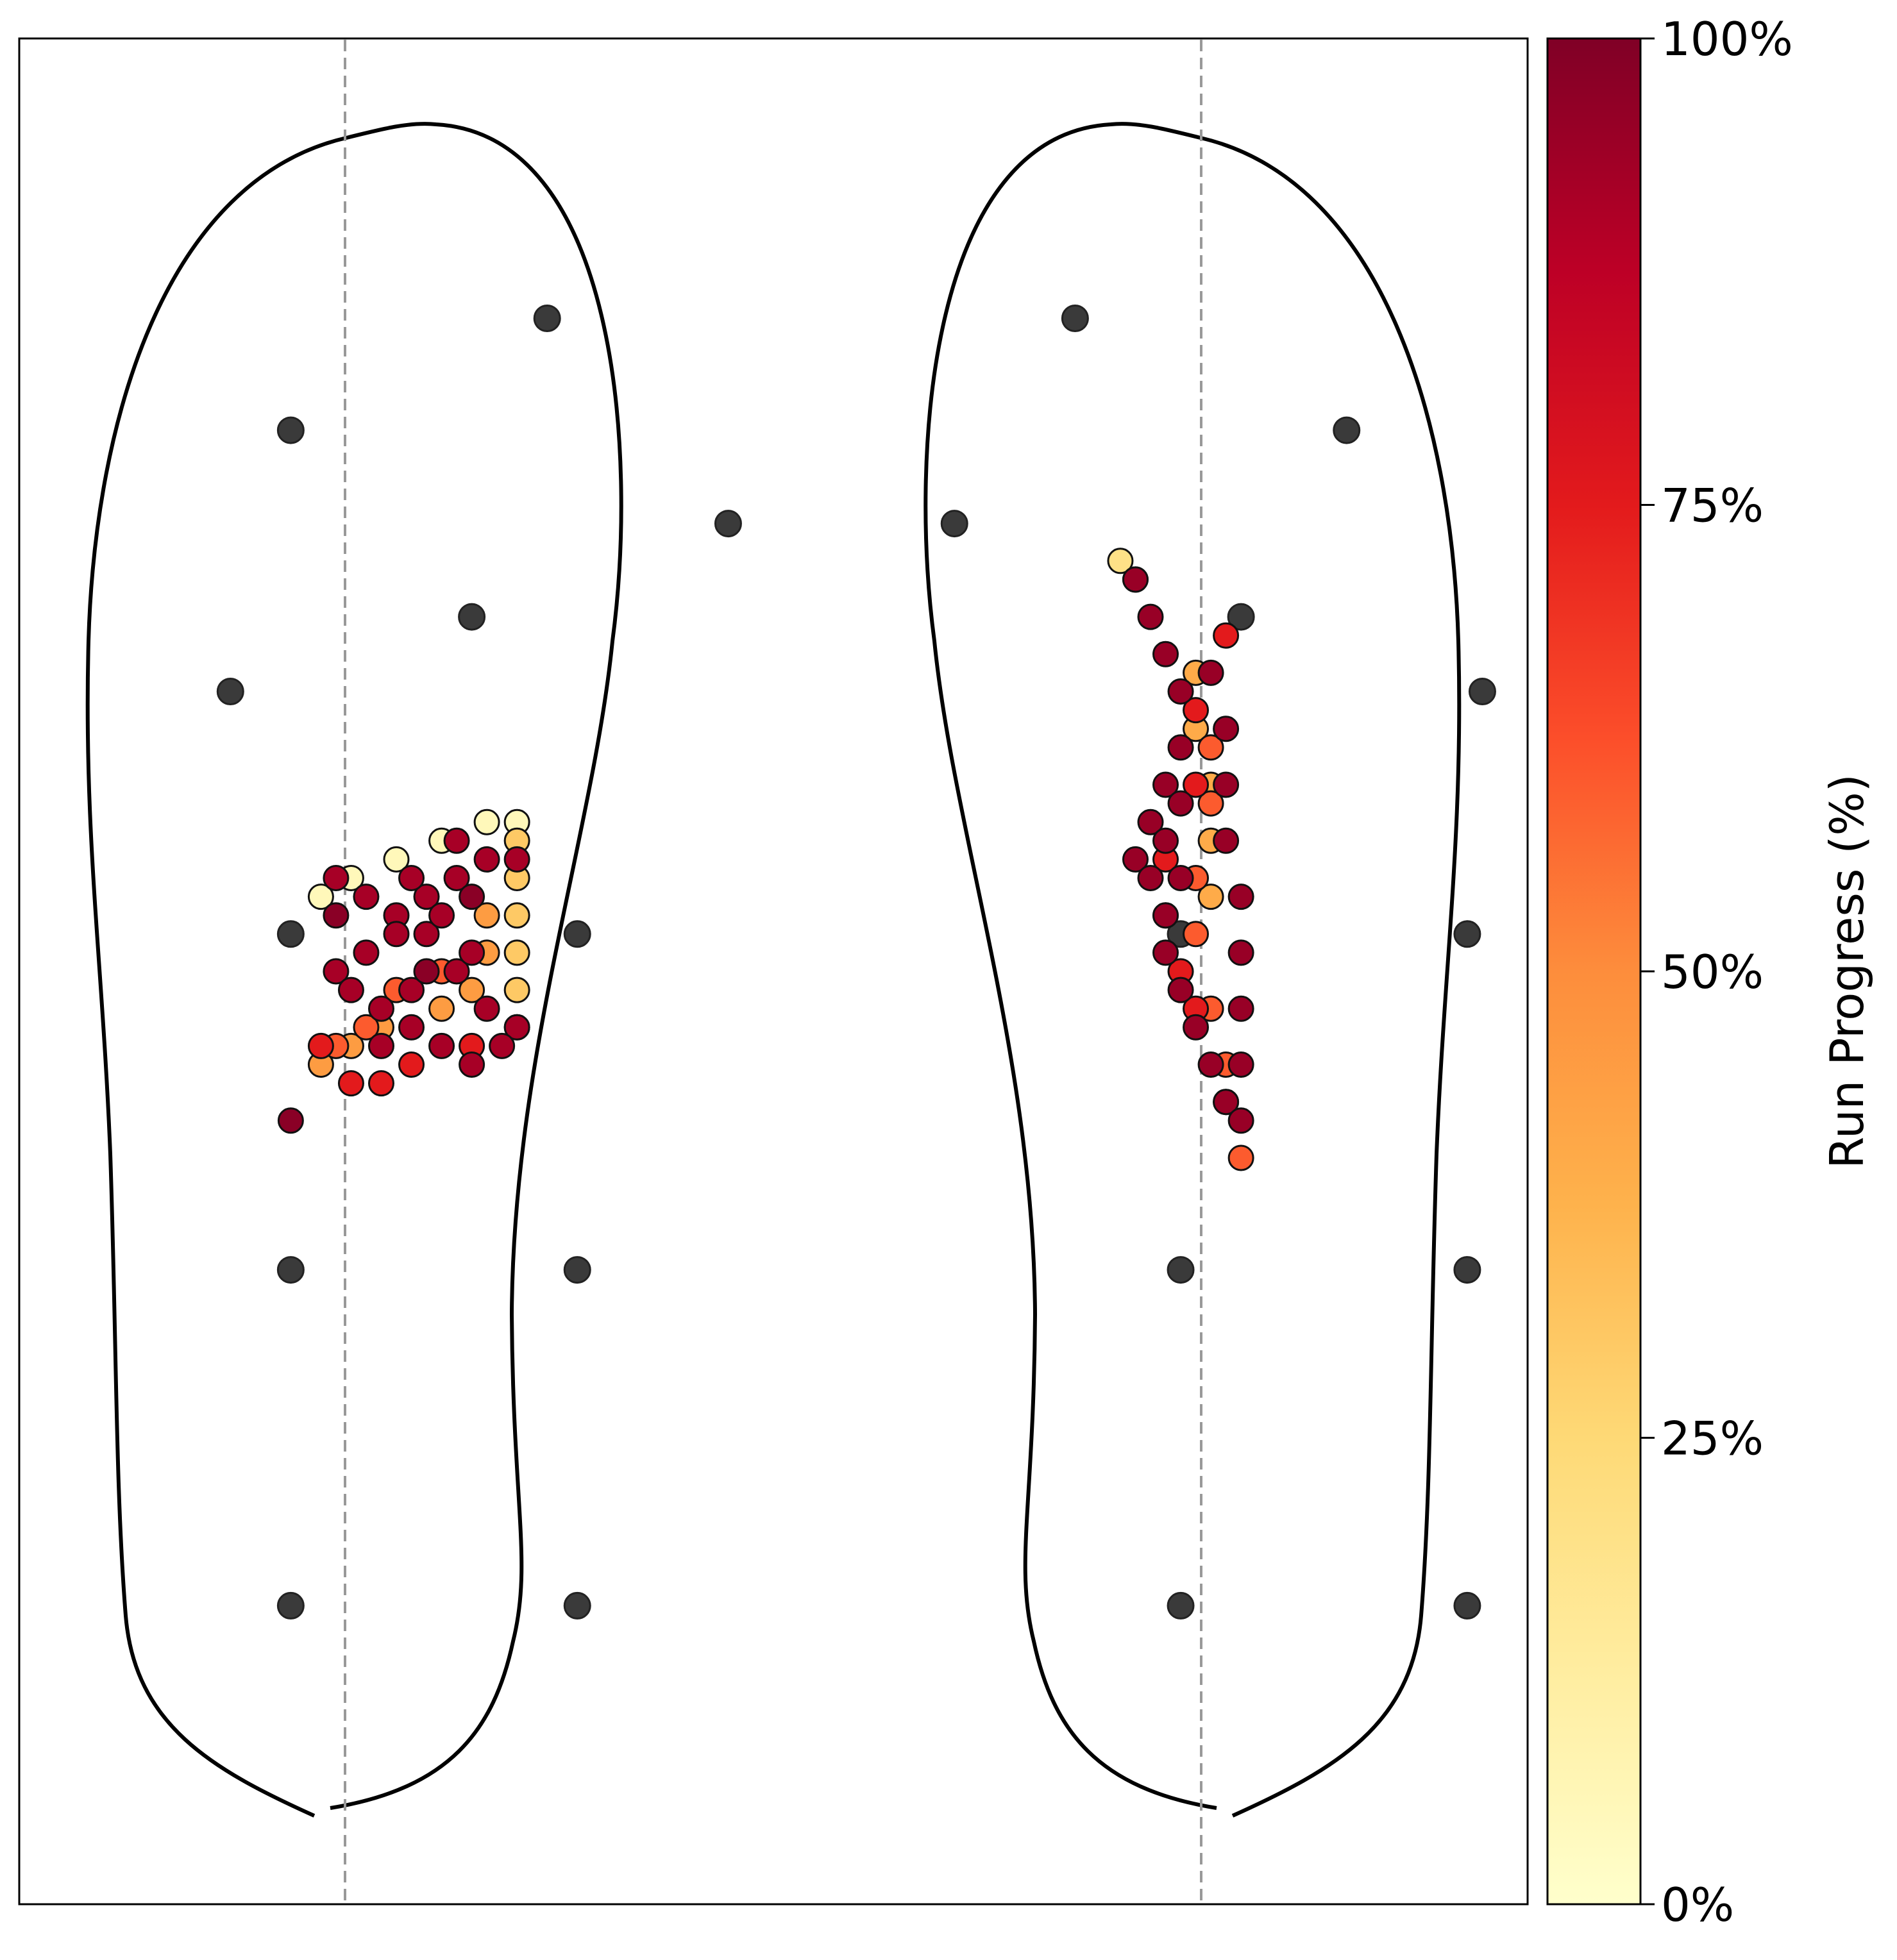 This screenshot has height=1960, width=1897. I want to click on colorbar-label: Run Progress (%), so click(1847, 971).